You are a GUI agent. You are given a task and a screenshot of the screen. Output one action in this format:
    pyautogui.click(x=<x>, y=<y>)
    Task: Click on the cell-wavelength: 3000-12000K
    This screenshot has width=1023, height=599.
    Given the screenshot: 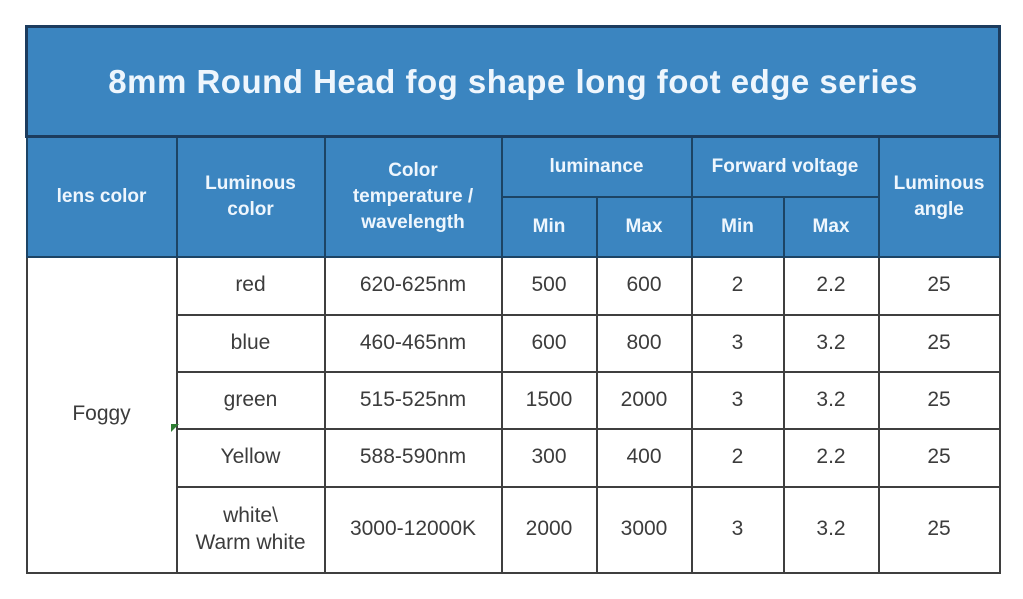 What is the action you would take?
    pyautogui.click(x=413, y=529)
    